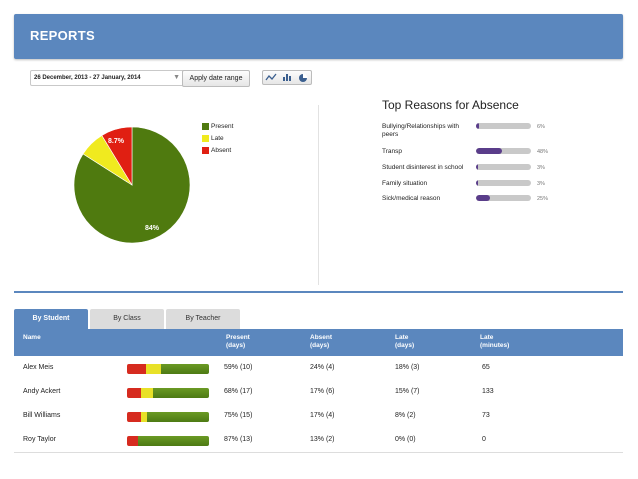  I want to click on table-row: Bill Williams 75% (15) 17% (4) 8% (2) 73, so click(318, 416).